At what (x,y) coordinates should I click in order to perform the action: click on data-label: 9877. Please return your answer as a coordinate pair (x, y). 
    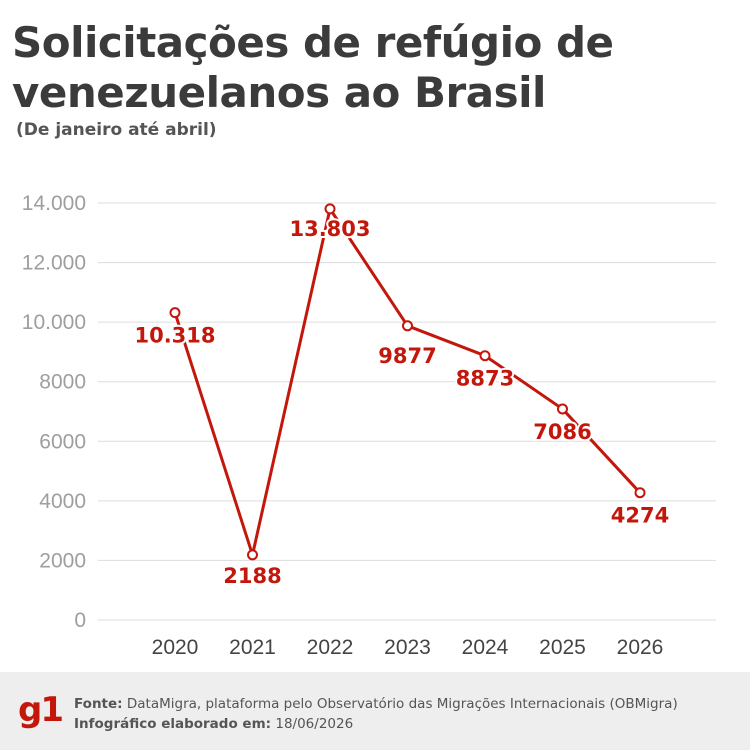
    Looking at the image, I should click on (407, 356).